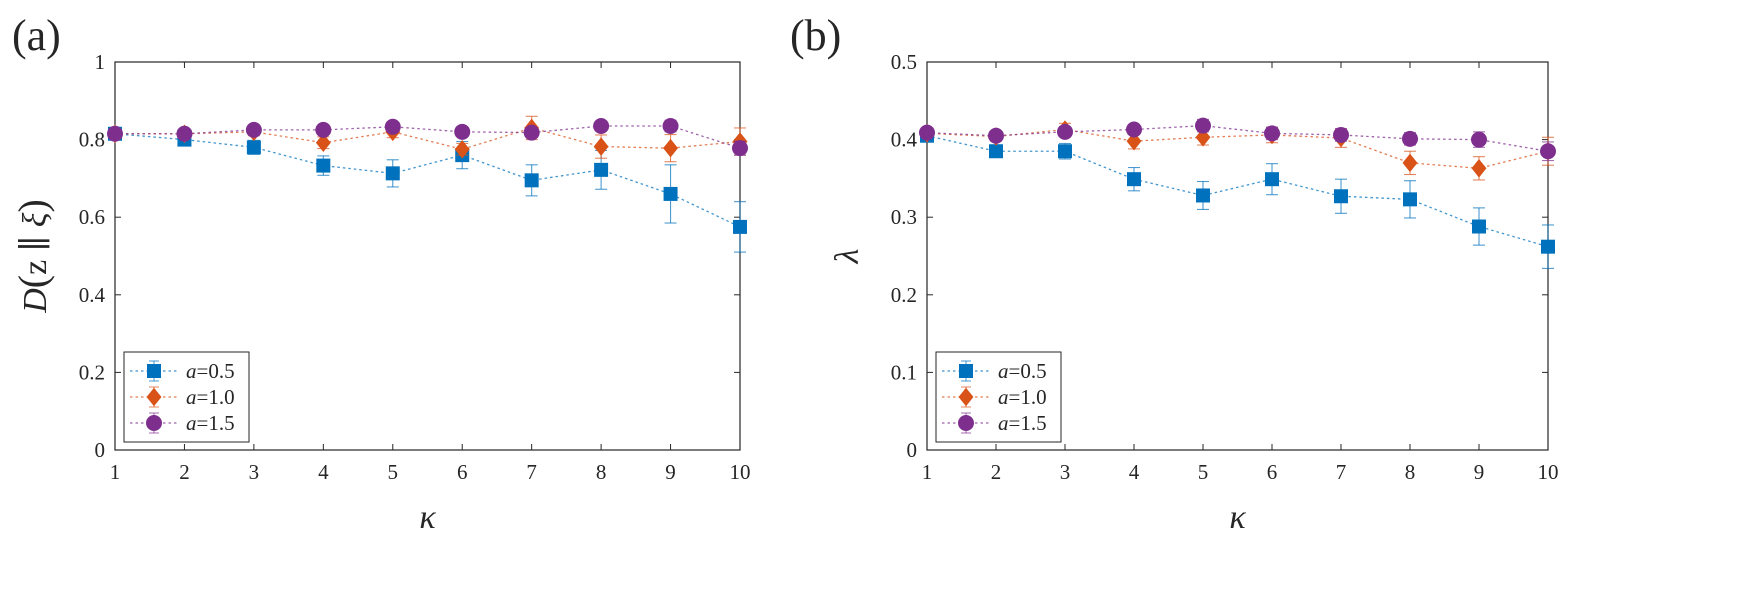 This screenshot has width=1756, height=609. What do you see at coordinates (904, 62) in the screenshot?
I see `y-tick-label: 0.5` at bounding box center [904, 62].